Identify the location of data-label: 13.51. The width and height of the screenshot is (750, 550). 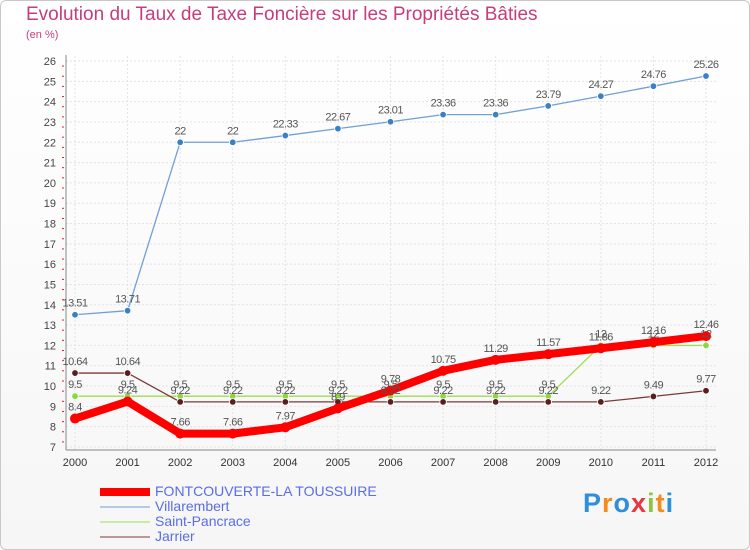
(74, 304).